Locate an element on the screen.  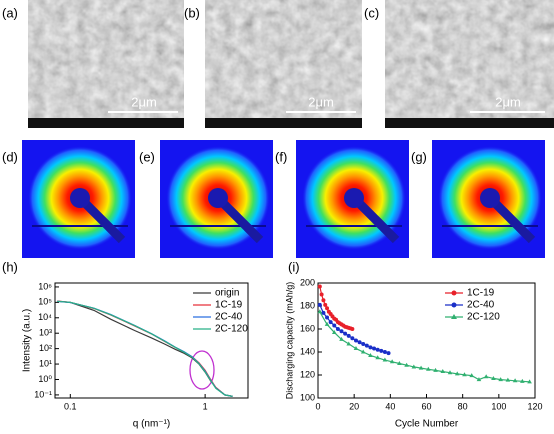
legend-label: 1C-19 is located at coordinates (229, 305).